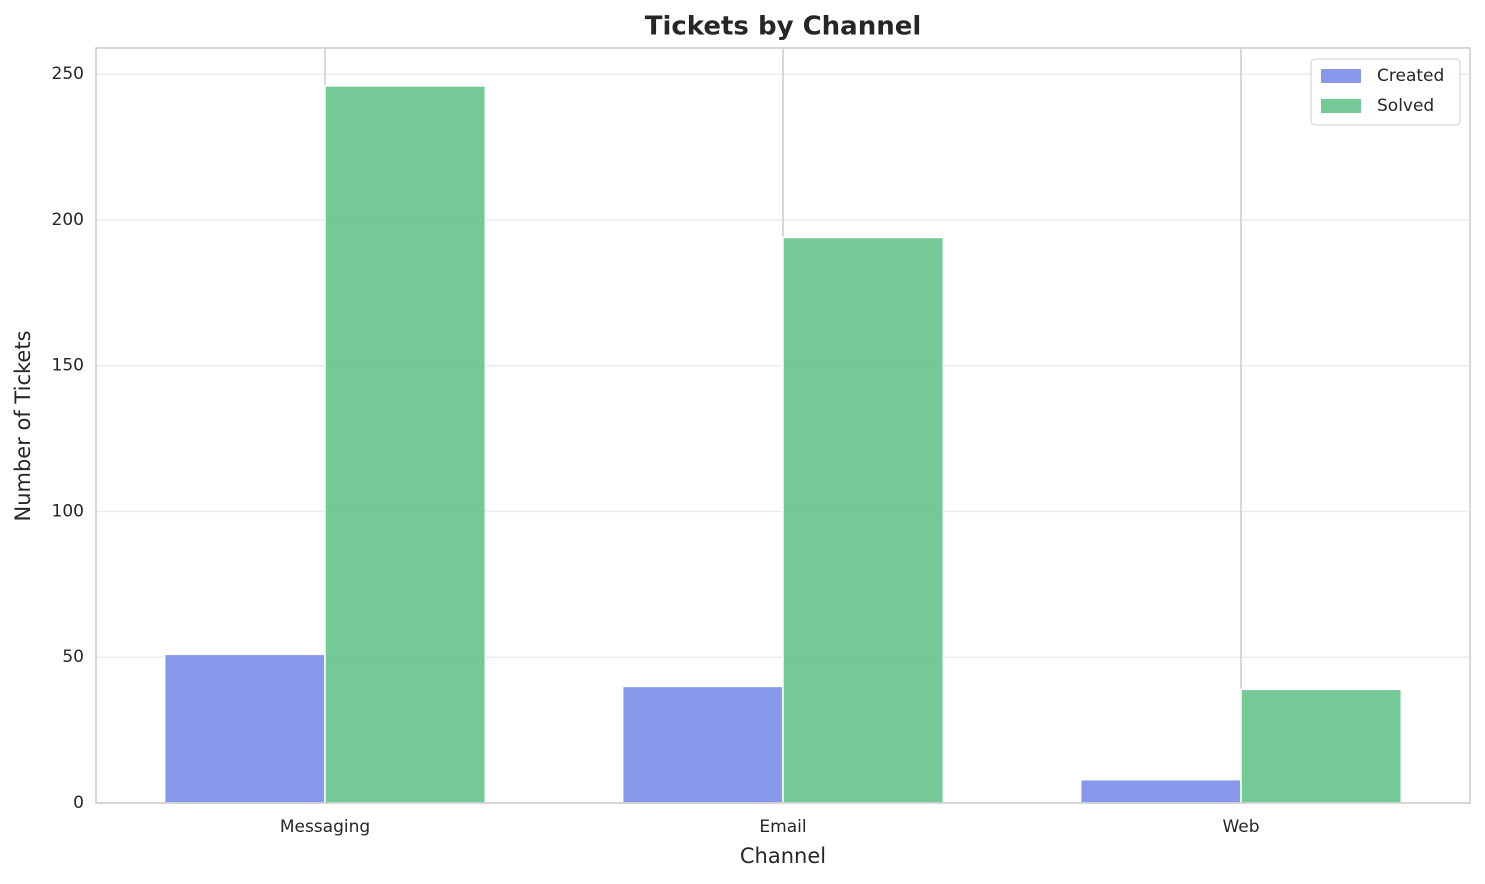  Describe the element at coordinates (73, 657) in the screenshot. I see `y-tick-label: 50` at that location.